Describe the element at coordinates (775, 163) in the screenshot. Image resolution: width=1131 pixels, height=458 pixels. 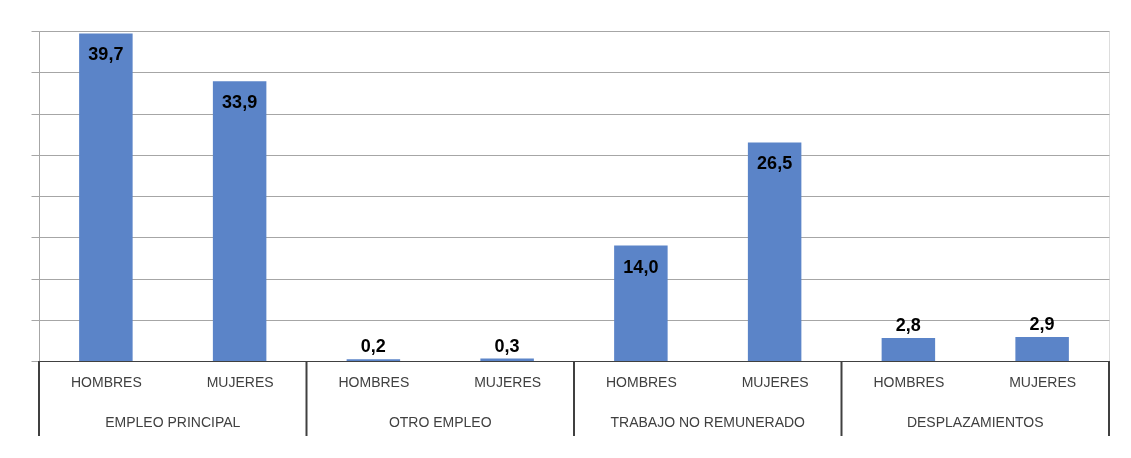
I see `data-label: 26,5` at that location.